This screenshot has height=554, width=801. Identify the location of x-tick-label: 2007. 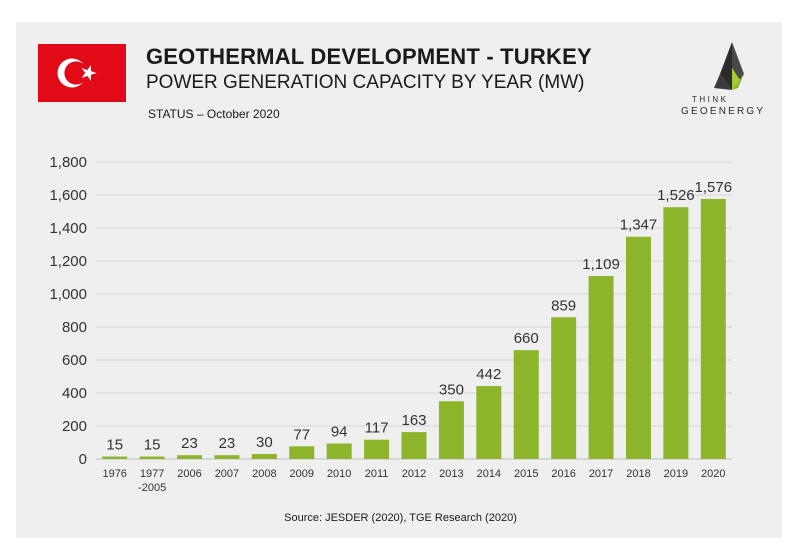
(227, 474).